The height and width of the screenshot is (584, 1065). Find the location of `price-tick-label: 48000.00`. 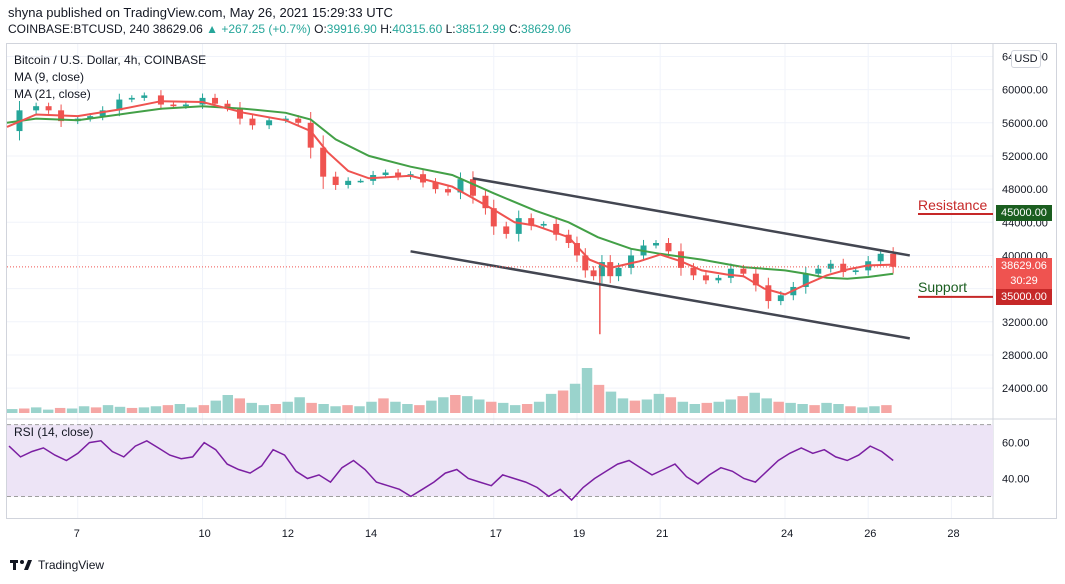

price-tick-label: 48000.00 is located at coordinates (1025, 190).